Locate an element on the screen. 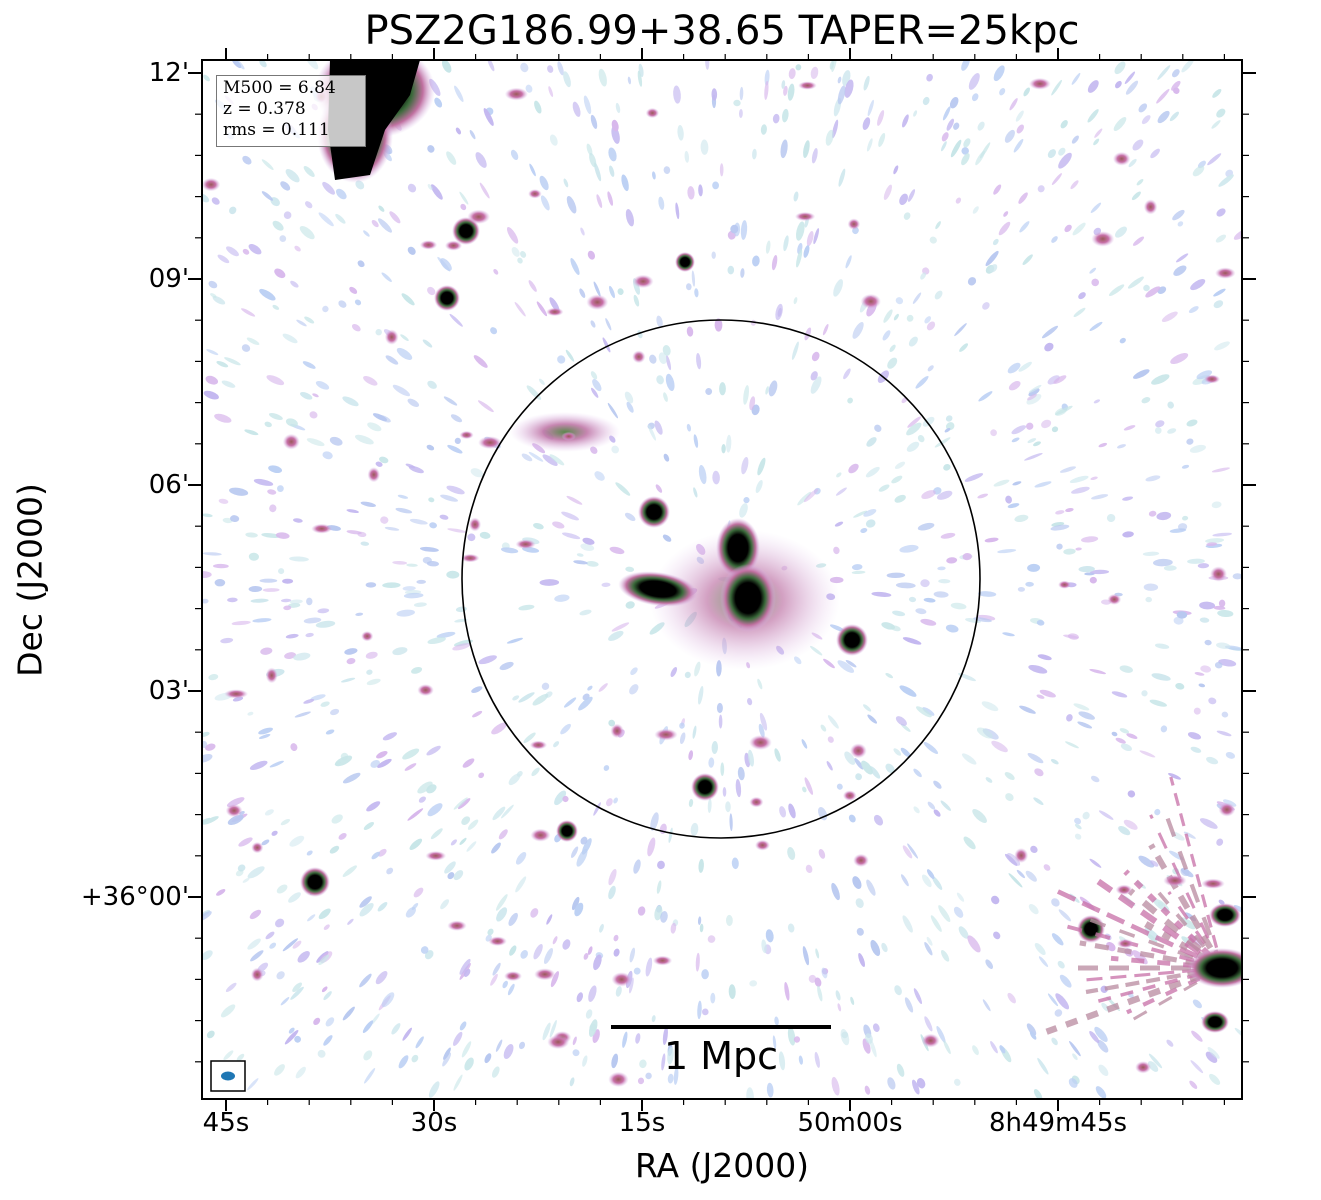 The height and width of the screenshot is (1200, 1321). source-point is located at coordinates (685, 262).